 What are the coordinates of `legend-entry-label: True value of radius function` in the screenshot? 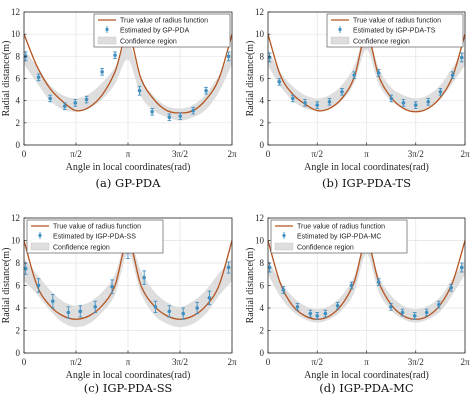 It's located at (341, 227).